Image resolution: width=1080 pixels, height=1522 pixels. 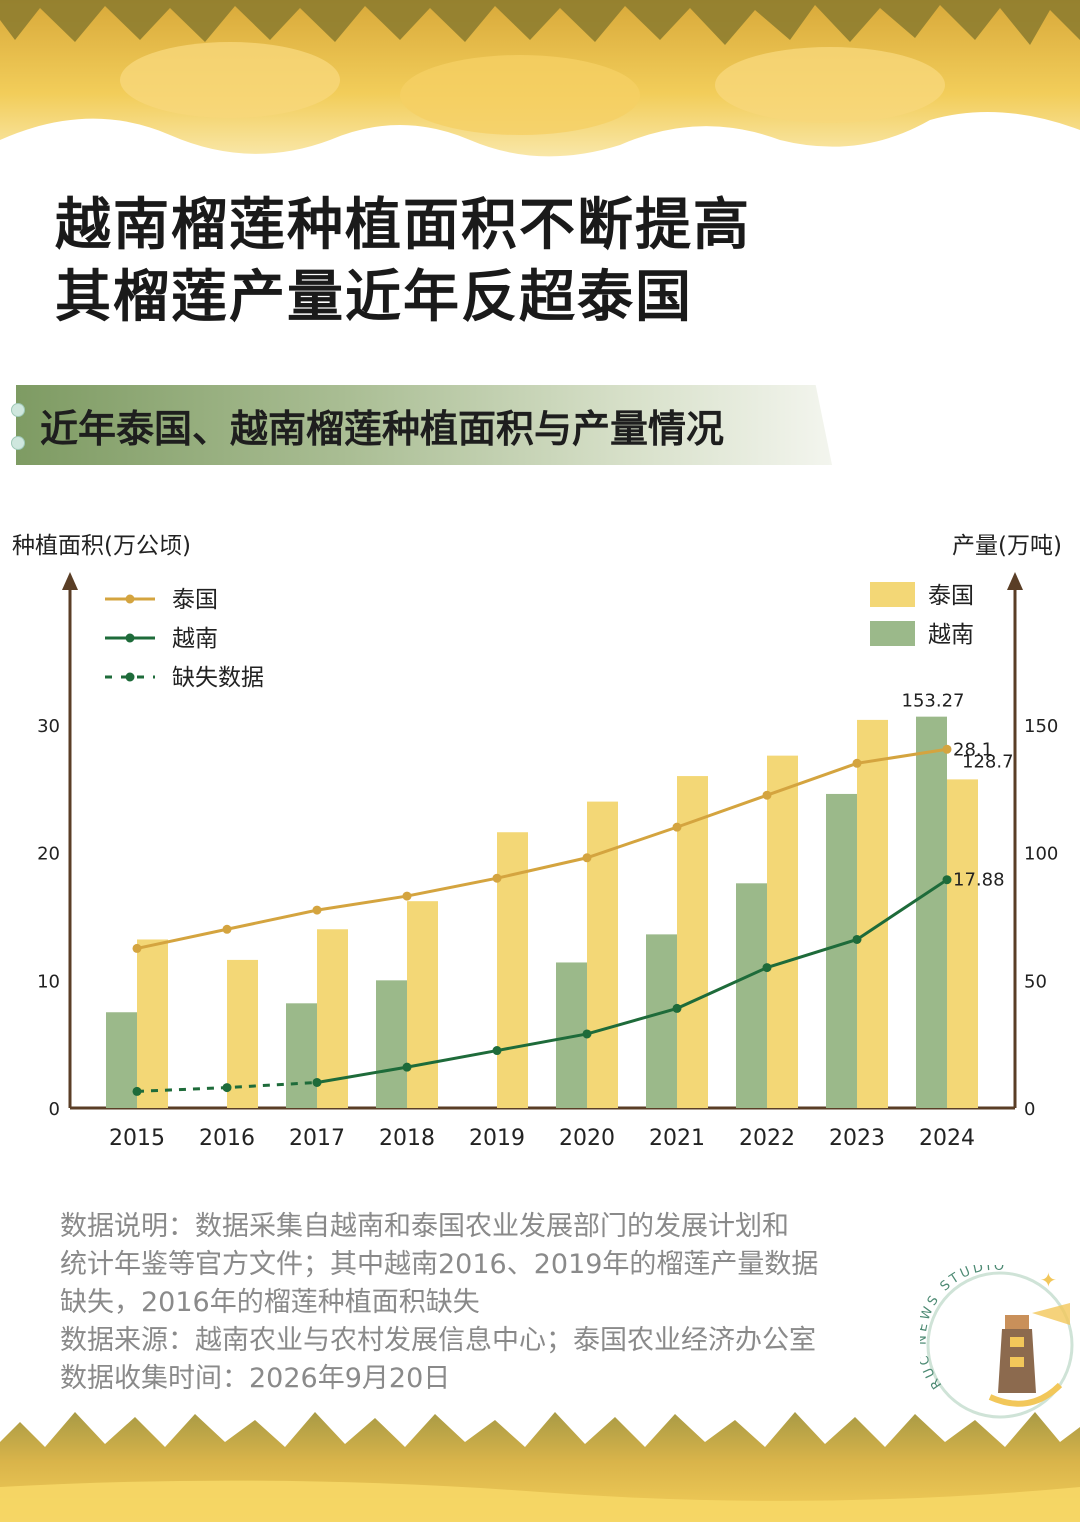 I want to click on notes-line: 数据收集时间：2026年9月20日, so click(x=255, y=1378).